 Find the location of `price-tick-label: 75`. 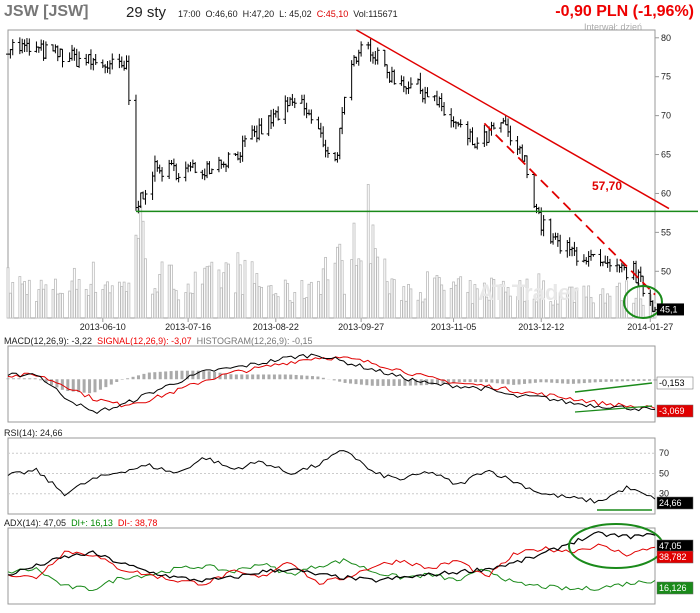

price-tick-label: 75 is located at coordinates (666, 77).